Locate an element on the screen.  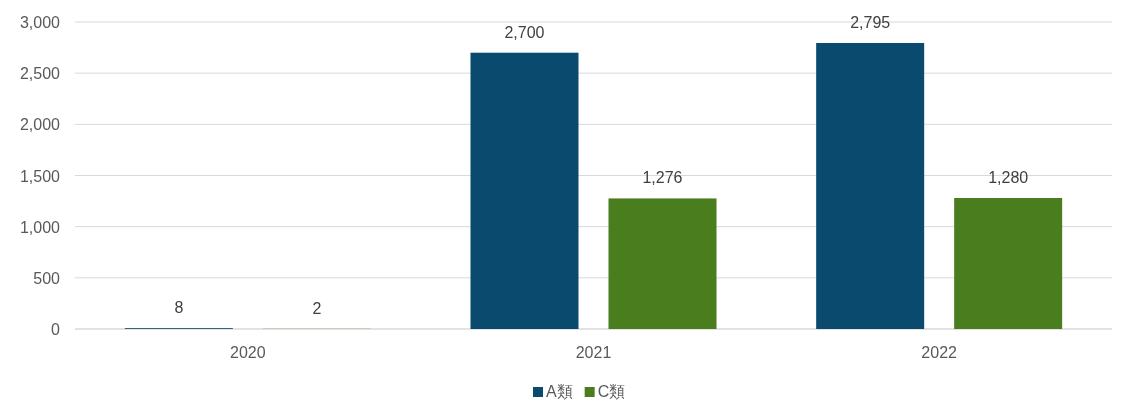
data-label: 2 is located at coordinates (317, 308).